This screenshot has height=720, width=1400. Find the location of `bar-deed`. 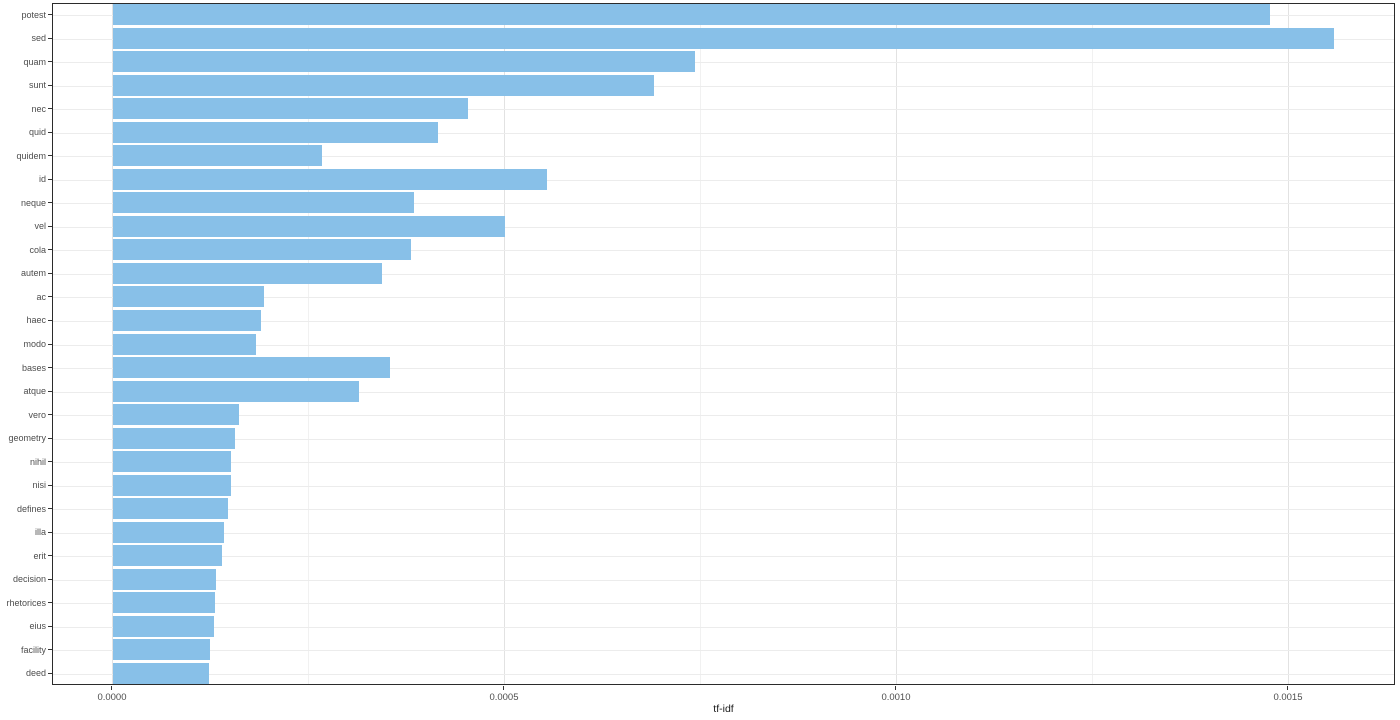

bar-deed is located at coordinates (161, 673).